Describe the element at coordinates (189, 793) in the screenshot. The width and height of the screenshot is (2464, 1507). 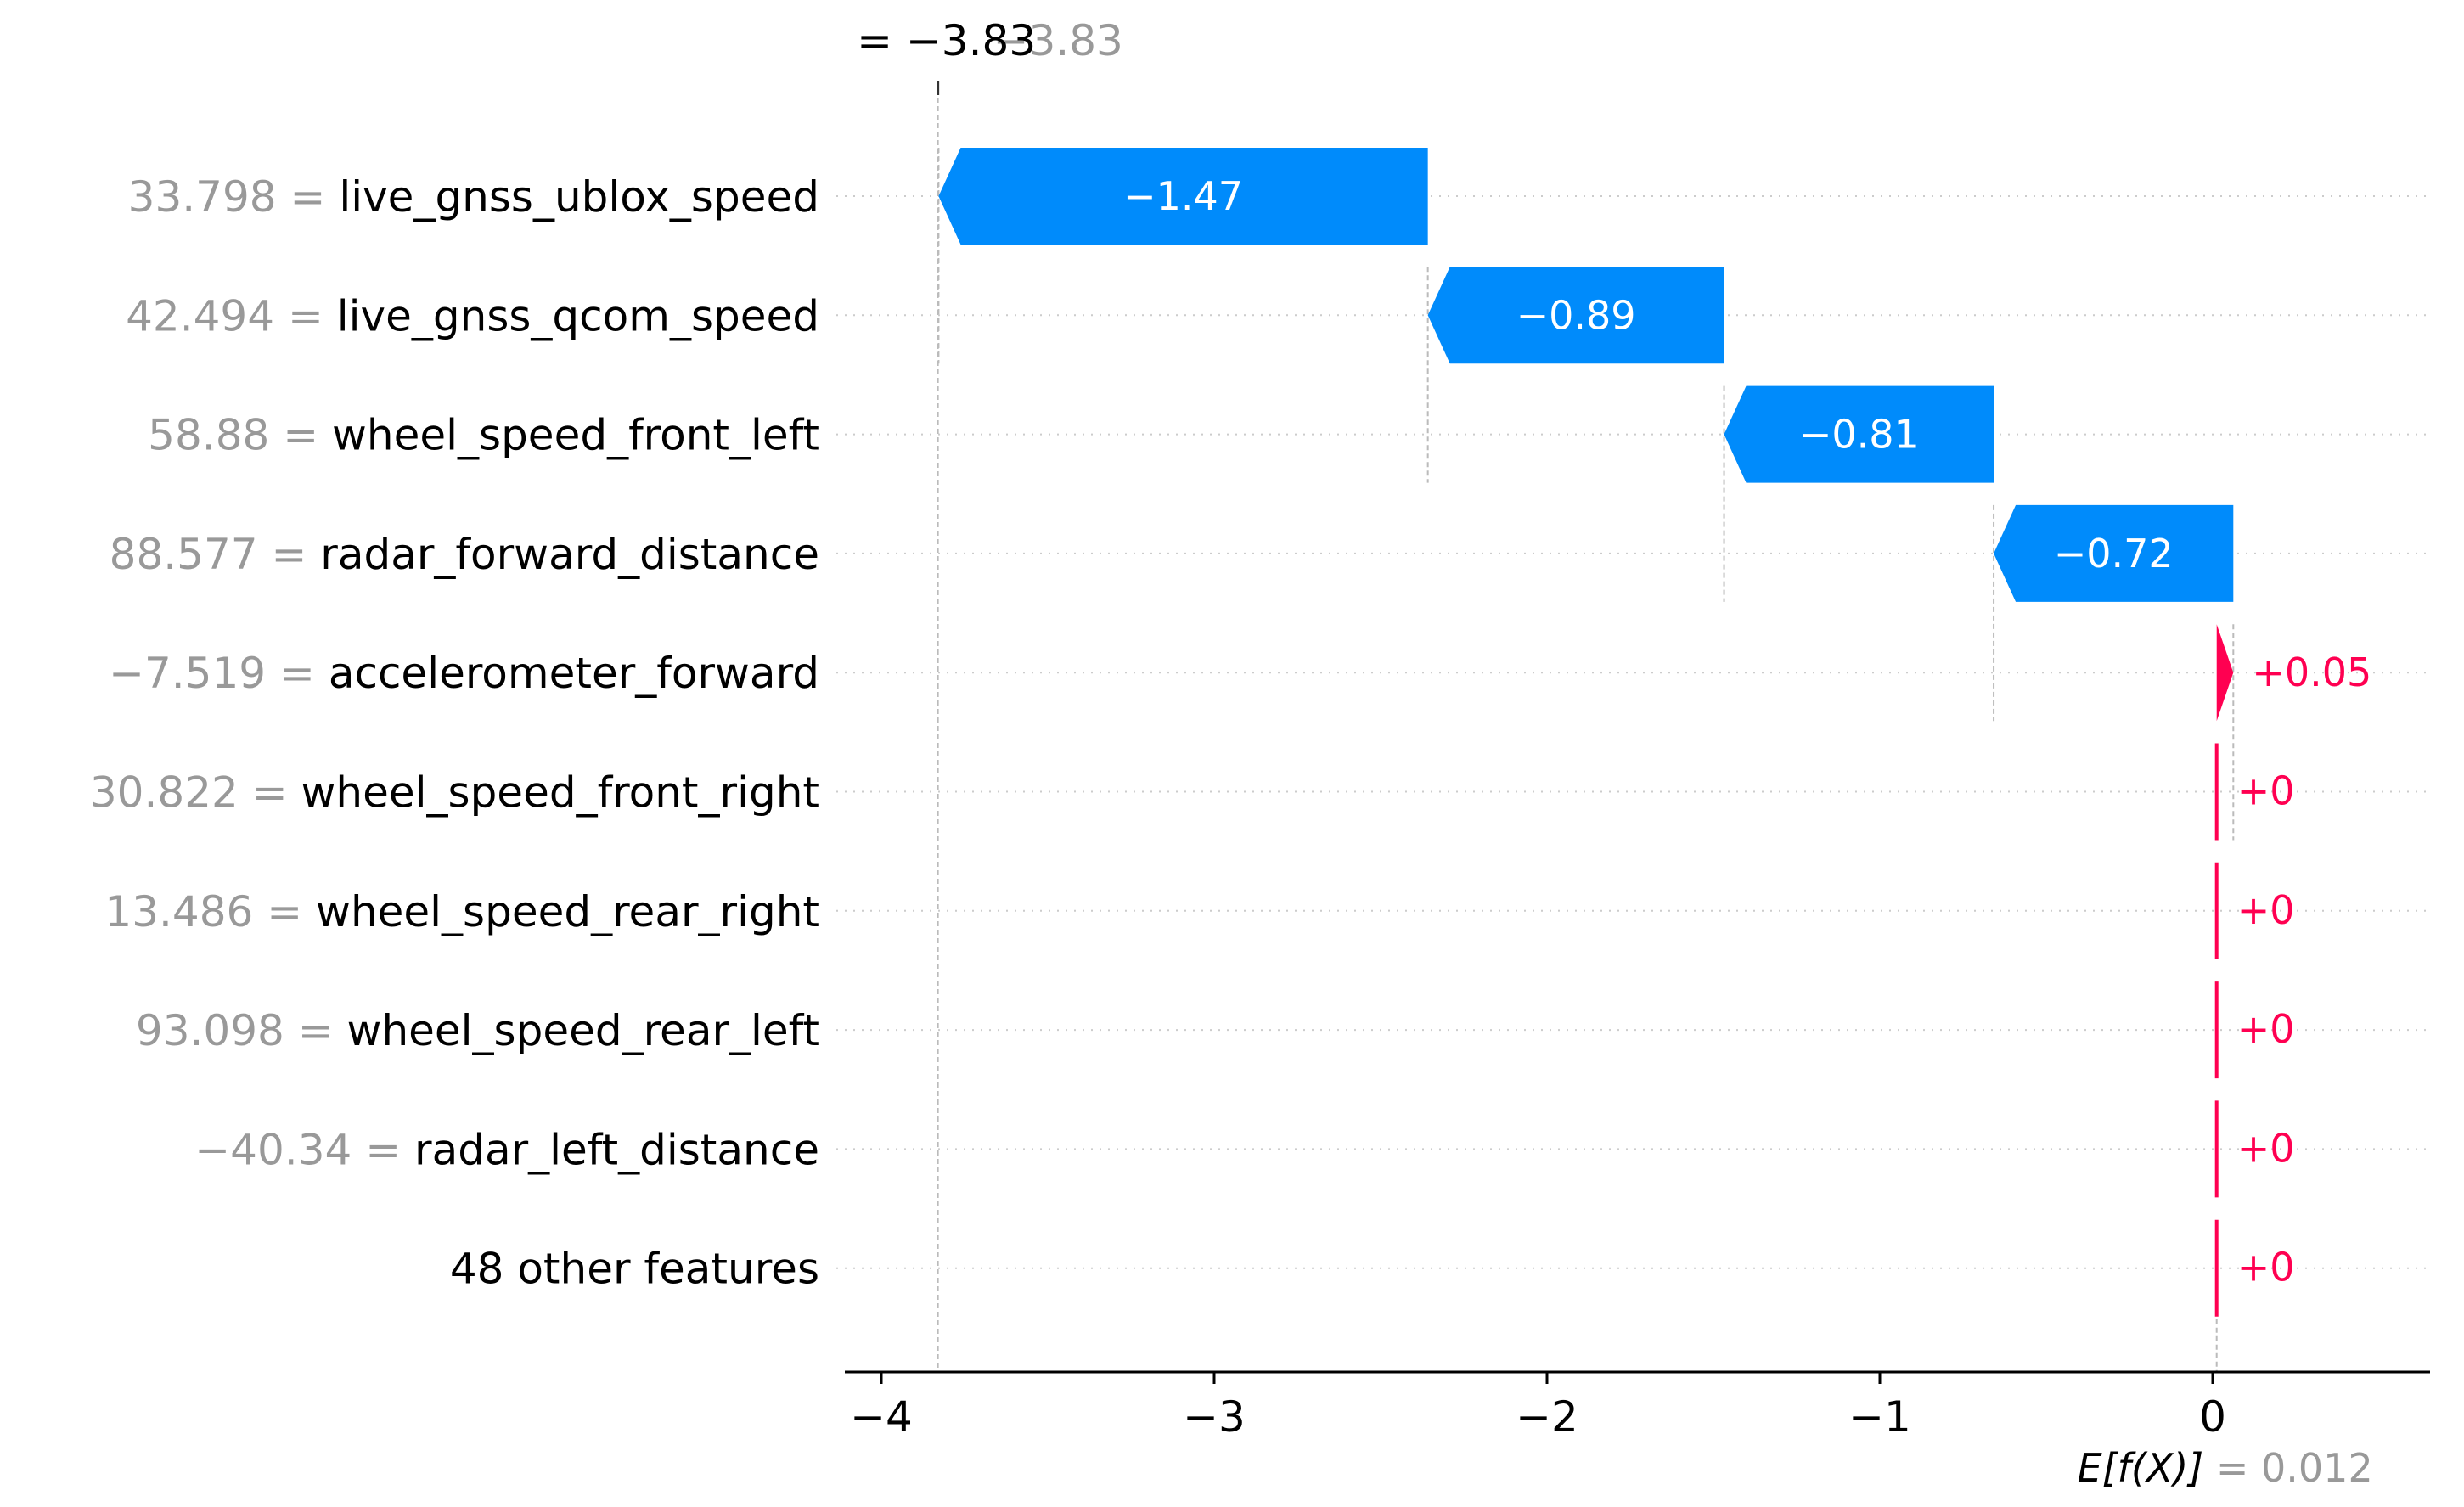
I see `feature-value: 30.822 =` at that location.